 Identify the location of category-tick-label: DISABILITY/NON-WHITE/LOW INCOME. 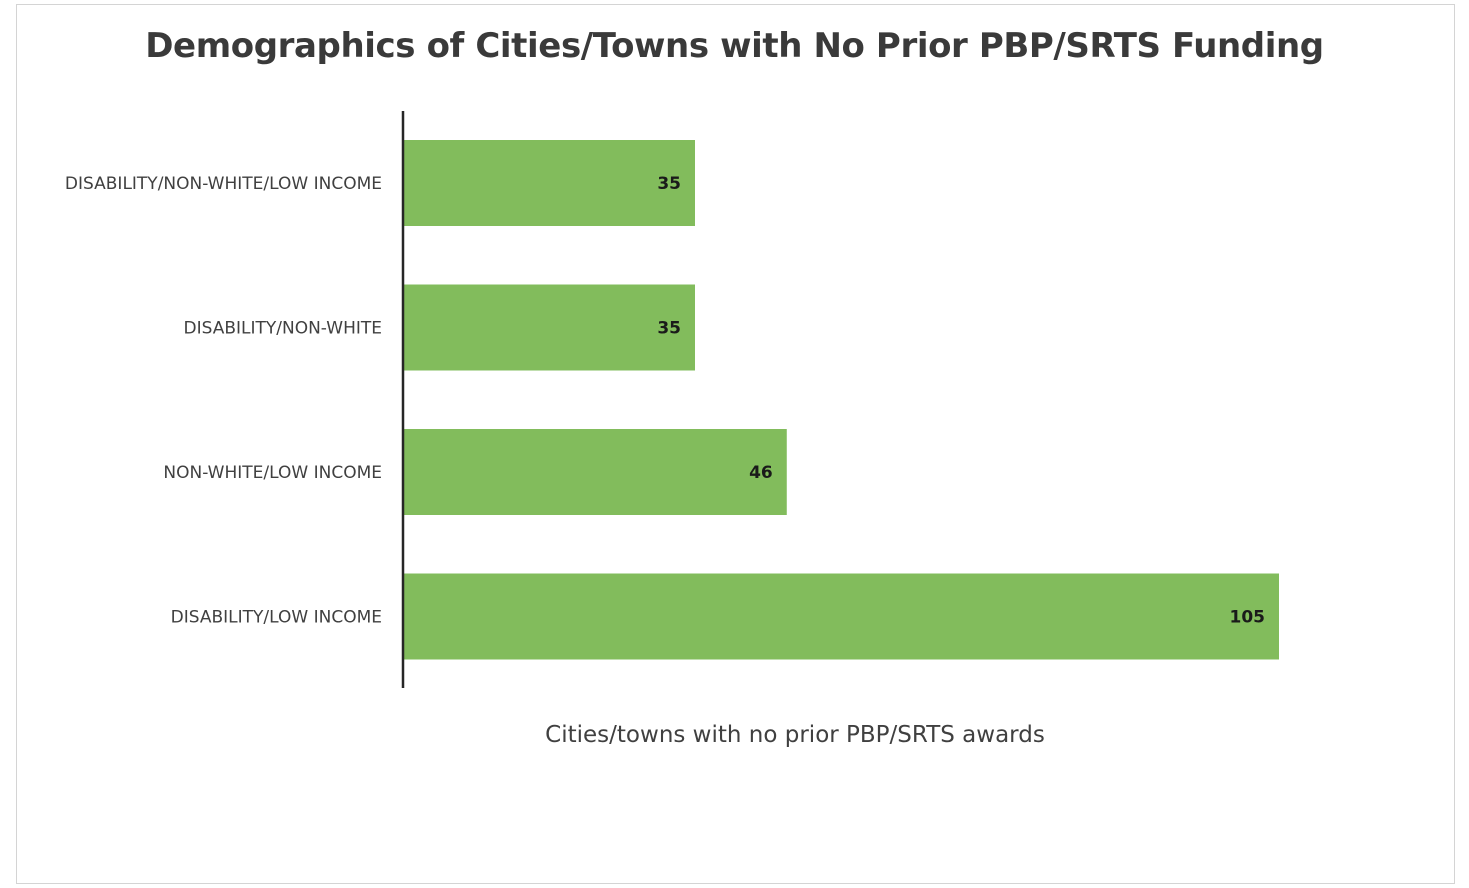
(223, 184).